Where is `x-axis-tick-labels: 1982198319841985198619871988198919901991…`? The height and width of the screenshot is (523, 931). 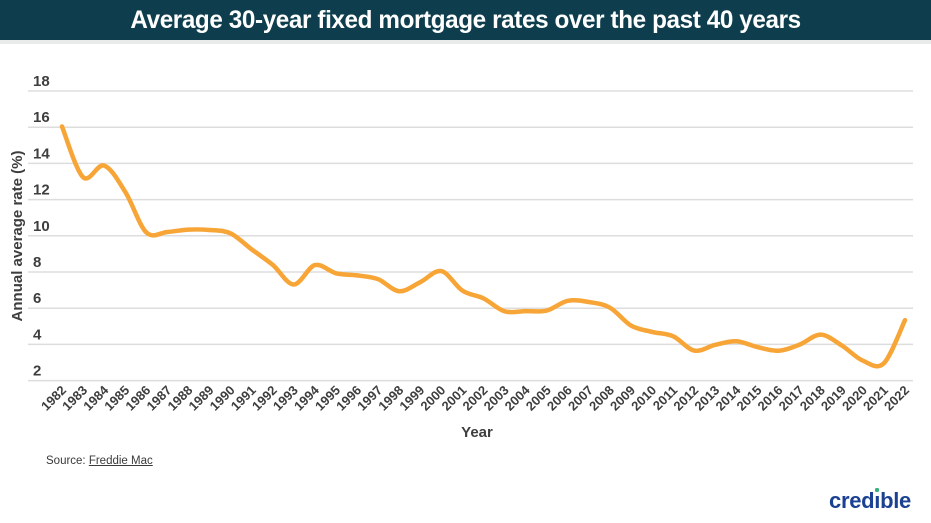 x-axis-tick-labels: 1982198319841985198619871988198919901991… is located at coordinates (475, 398).